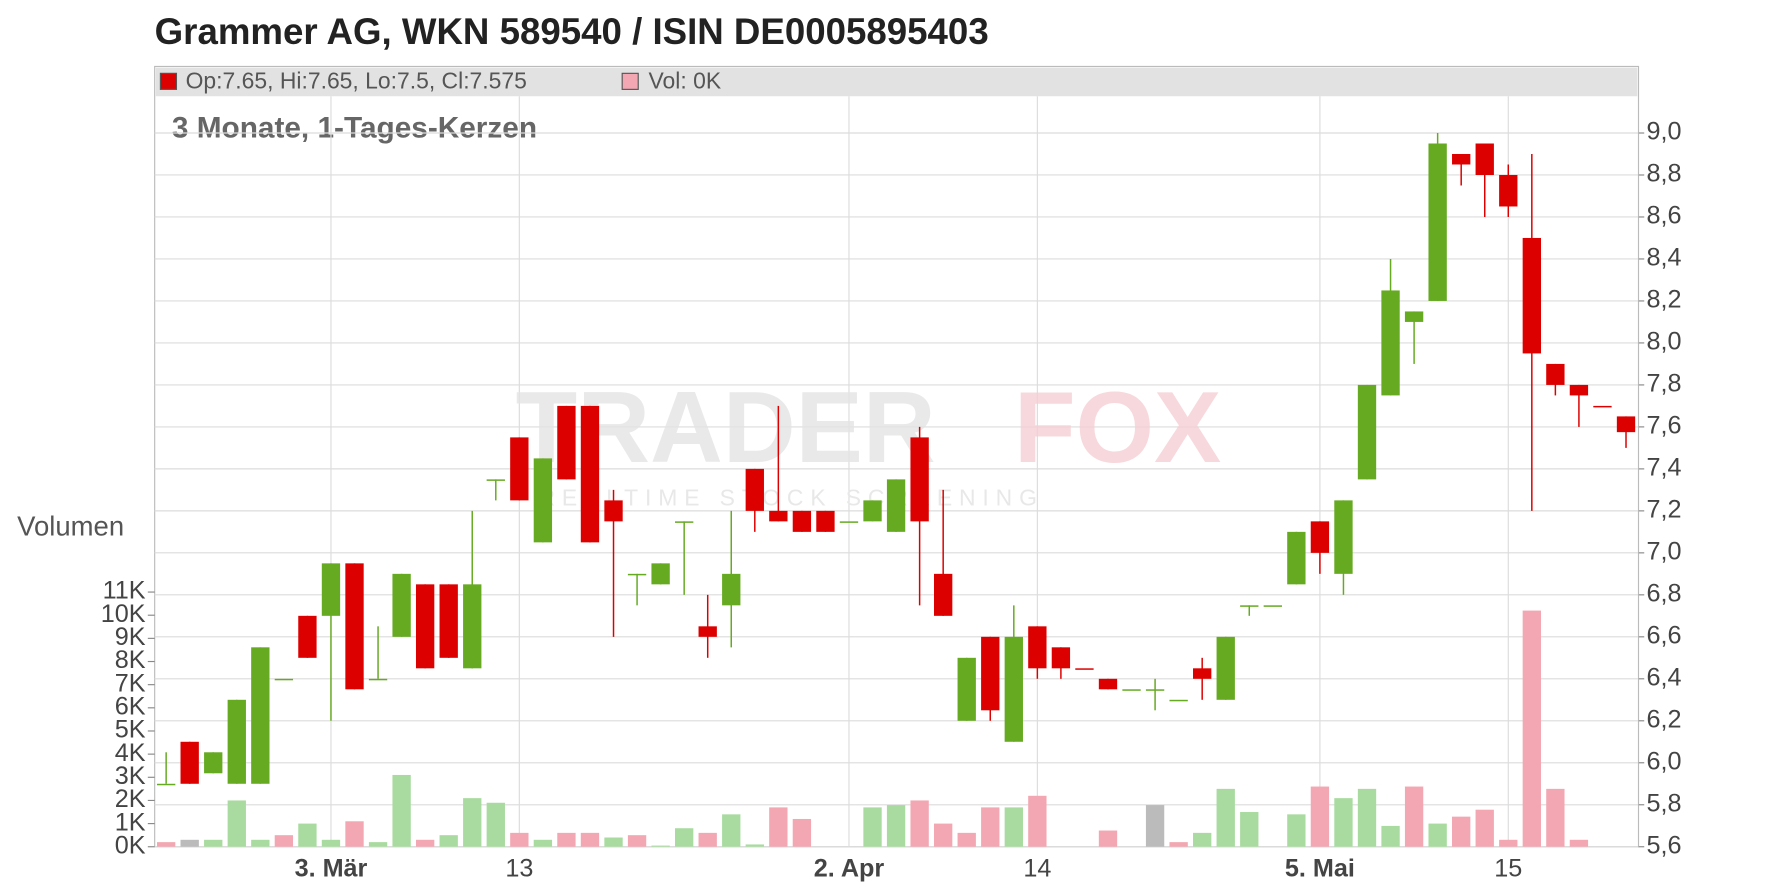 This screenshot has width=1776, height=888. I want to click on y-tick-label: 6,8, so click(1664, 593).